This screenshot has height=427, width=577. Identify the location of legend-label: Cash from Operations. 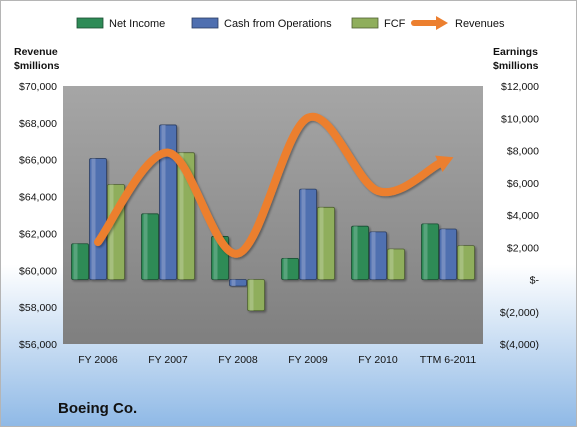
(278, 24).